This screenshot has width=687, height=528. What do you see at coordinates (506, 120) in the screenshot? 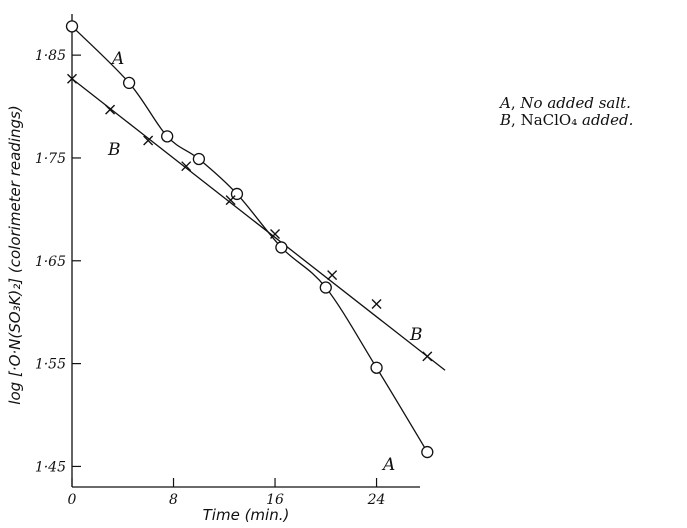
I see `legend-key: B` at bounding box center [506, 120].